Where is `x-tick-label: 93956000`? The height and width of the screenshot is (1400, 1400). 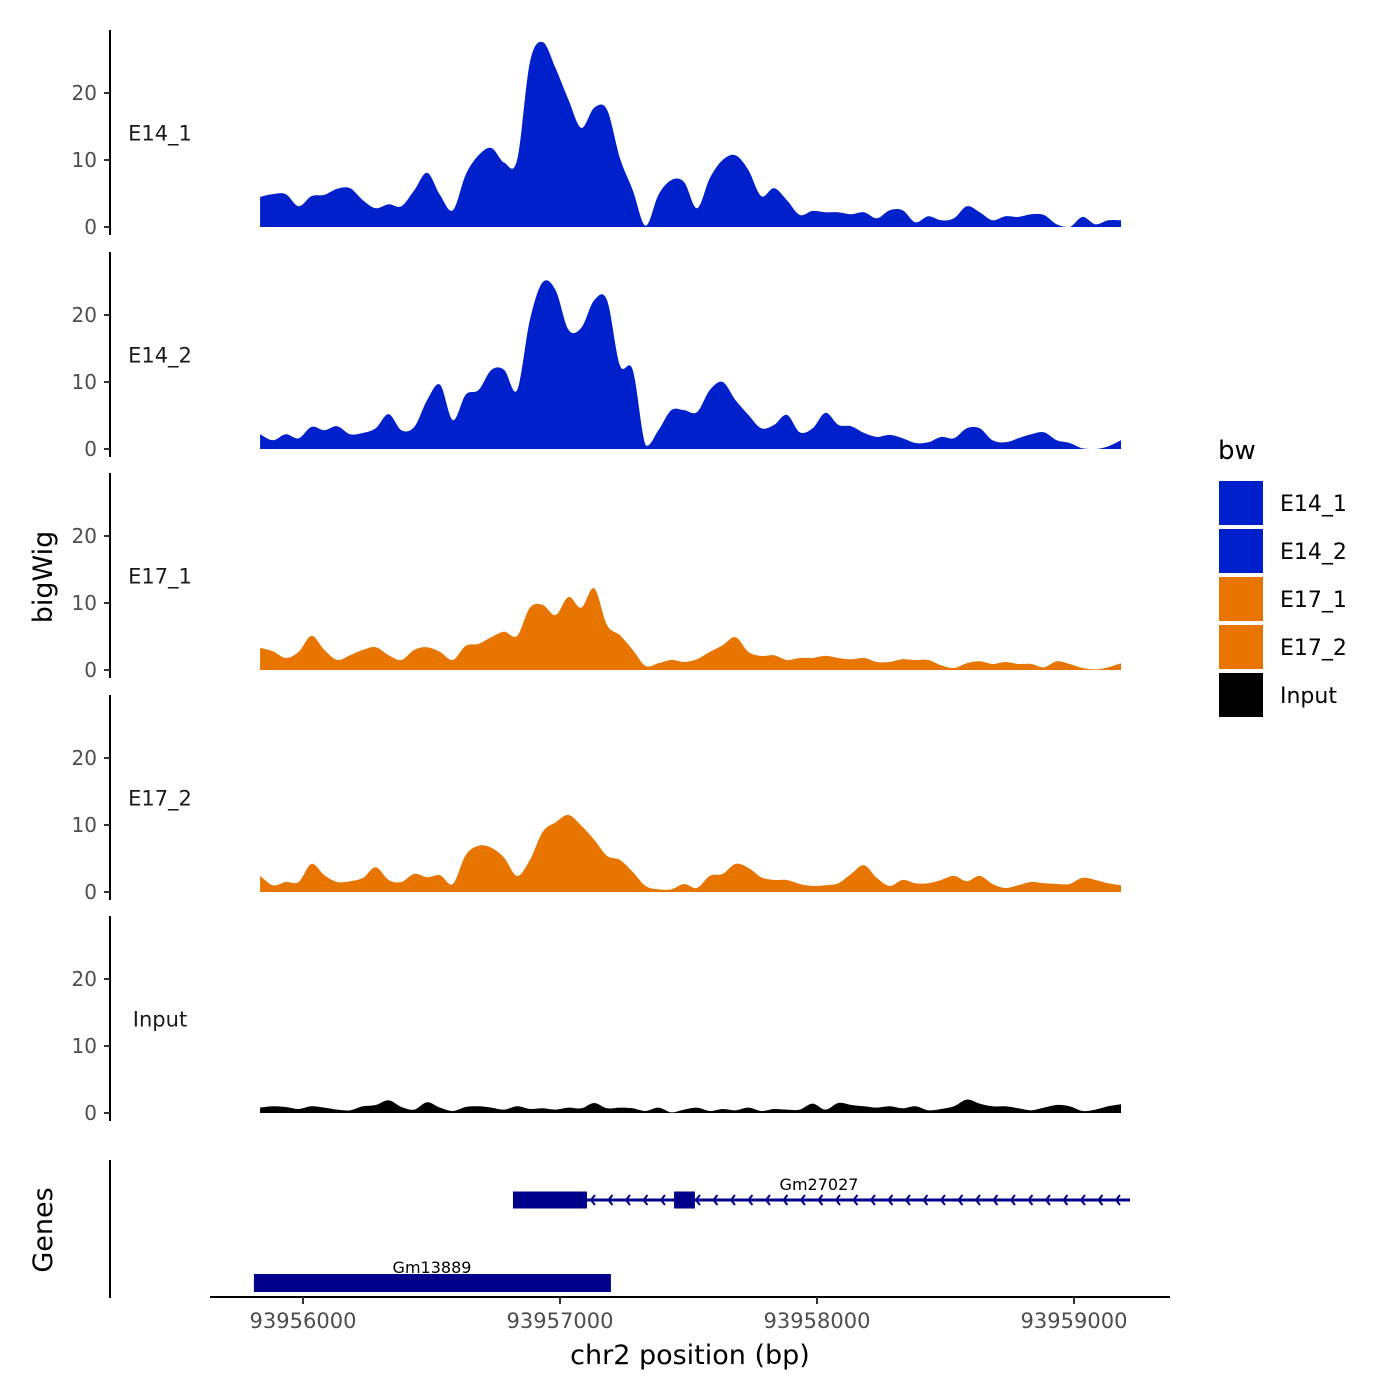 x-tick-label: 93956000 is located at coordinates (303, 1321).